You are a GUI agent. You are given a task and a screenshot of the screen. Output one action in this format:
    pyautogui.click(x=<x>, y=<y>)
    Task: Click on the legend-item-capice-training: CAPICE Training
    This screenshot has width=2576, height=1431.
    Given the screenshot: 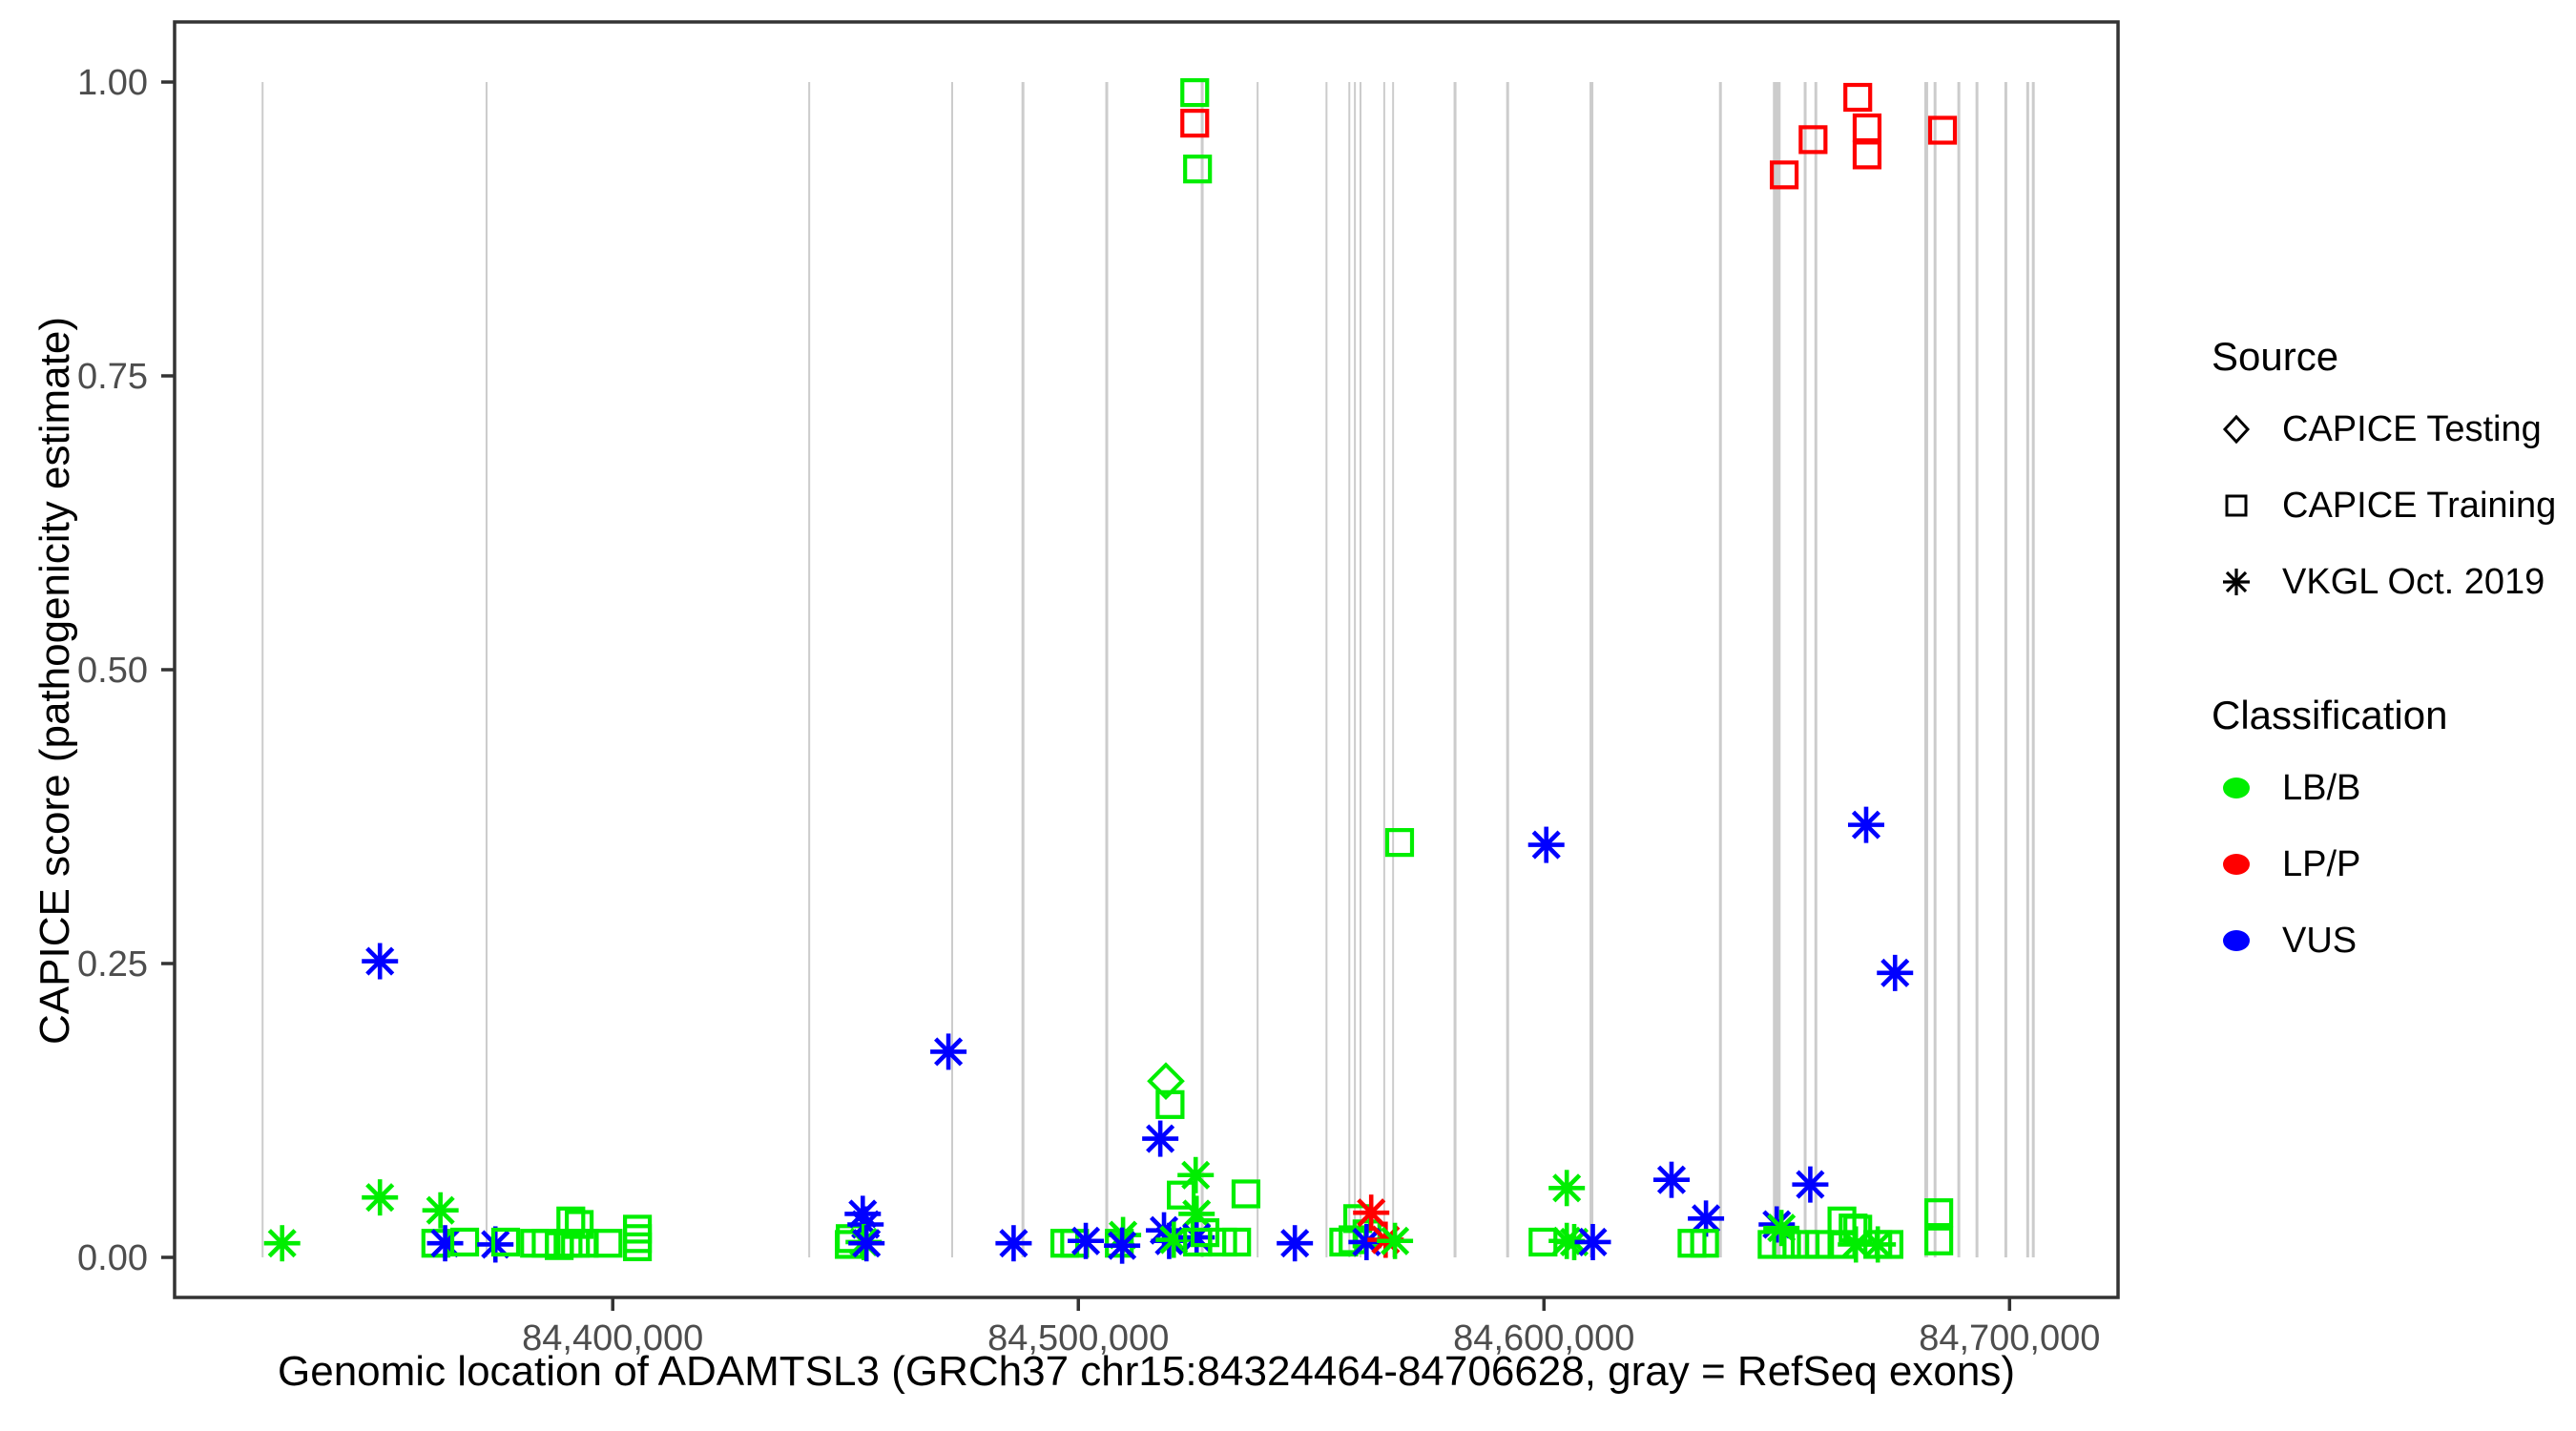 What is the action you would take?
    pyautogui.click(x=2388, y=505)
    